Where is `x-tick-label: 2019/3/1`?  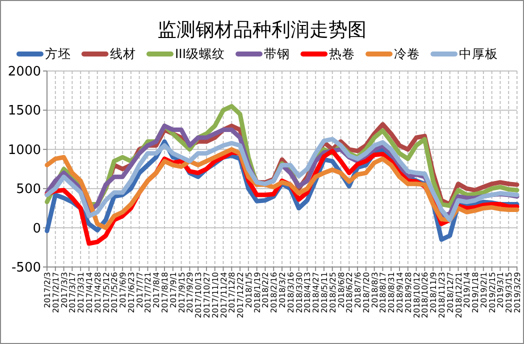
x-tick-label: 2019/3/1 is located at coordinates (501, 290).